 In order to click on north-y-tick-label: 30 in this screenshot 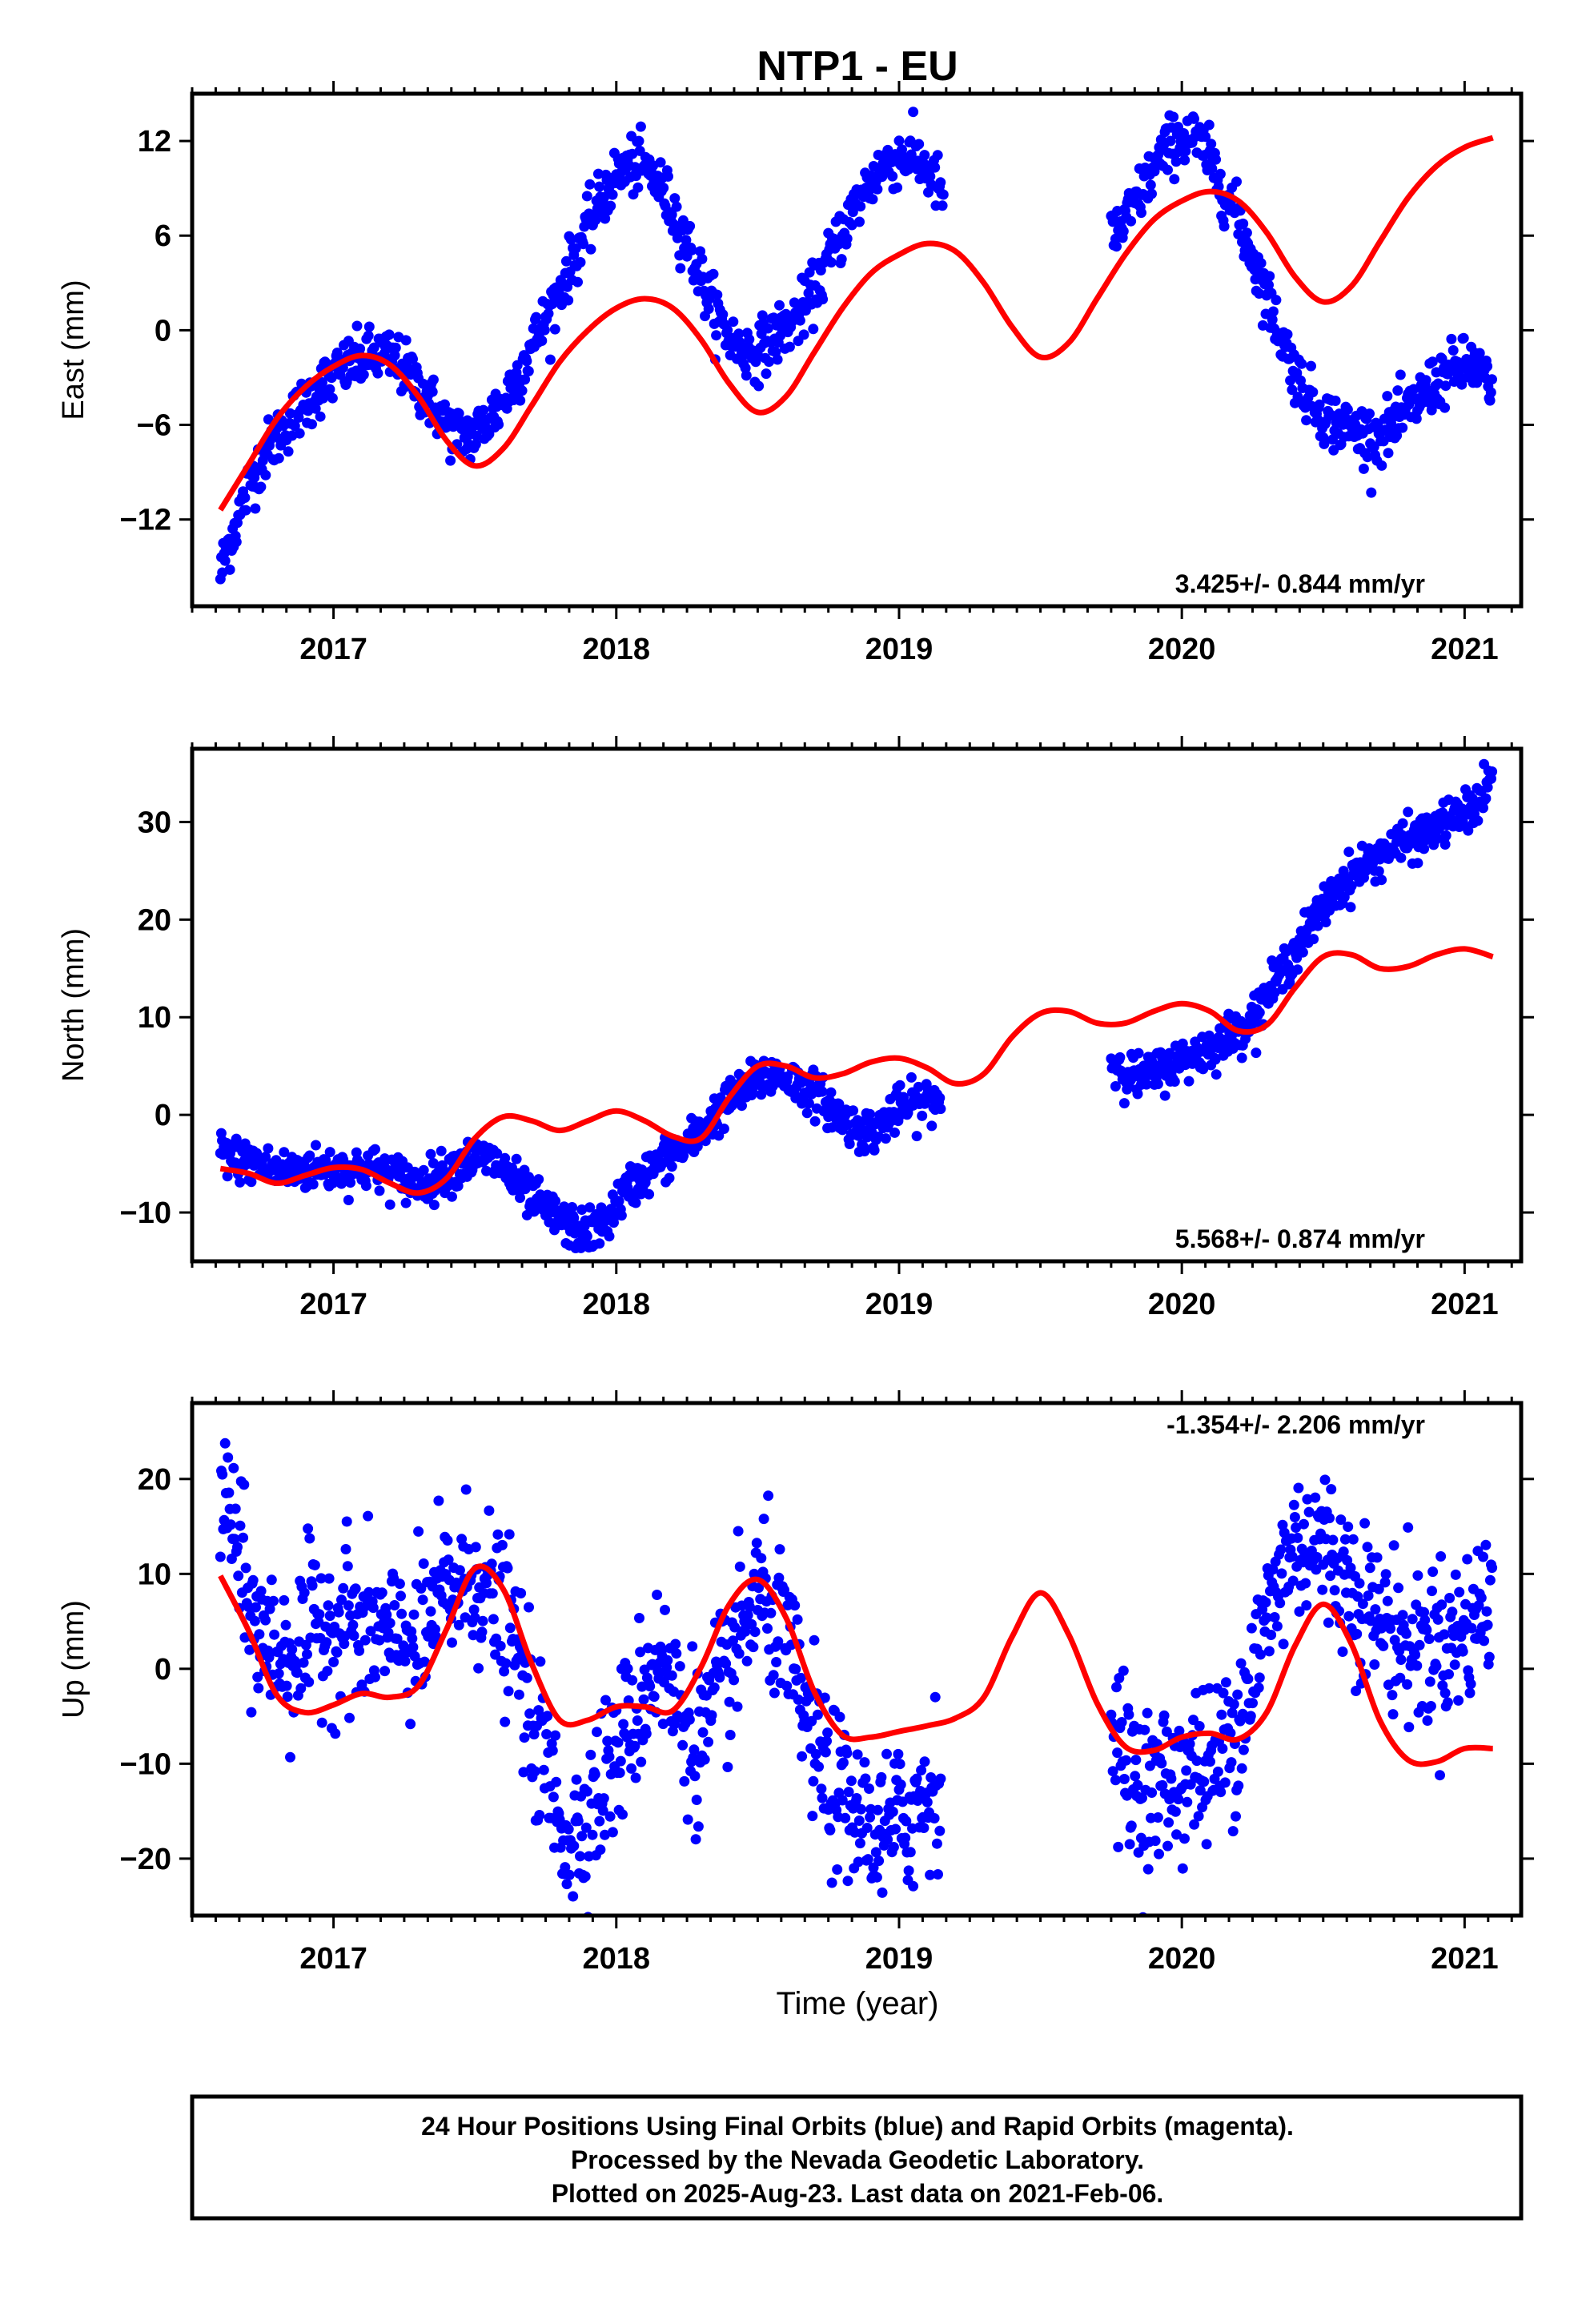, I will do `click(154, 823)`.